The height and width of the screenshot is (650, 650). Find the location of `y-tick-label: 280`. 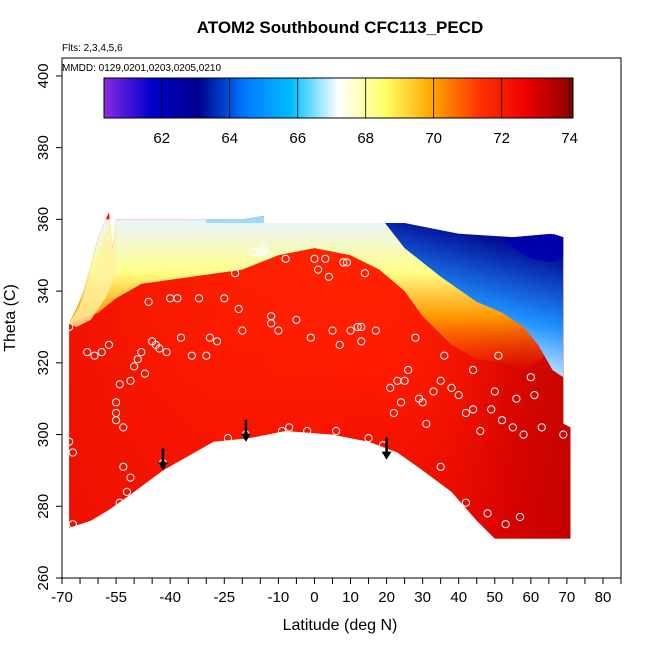

y-tick-label: 280 is located at coordinates (43, 506).